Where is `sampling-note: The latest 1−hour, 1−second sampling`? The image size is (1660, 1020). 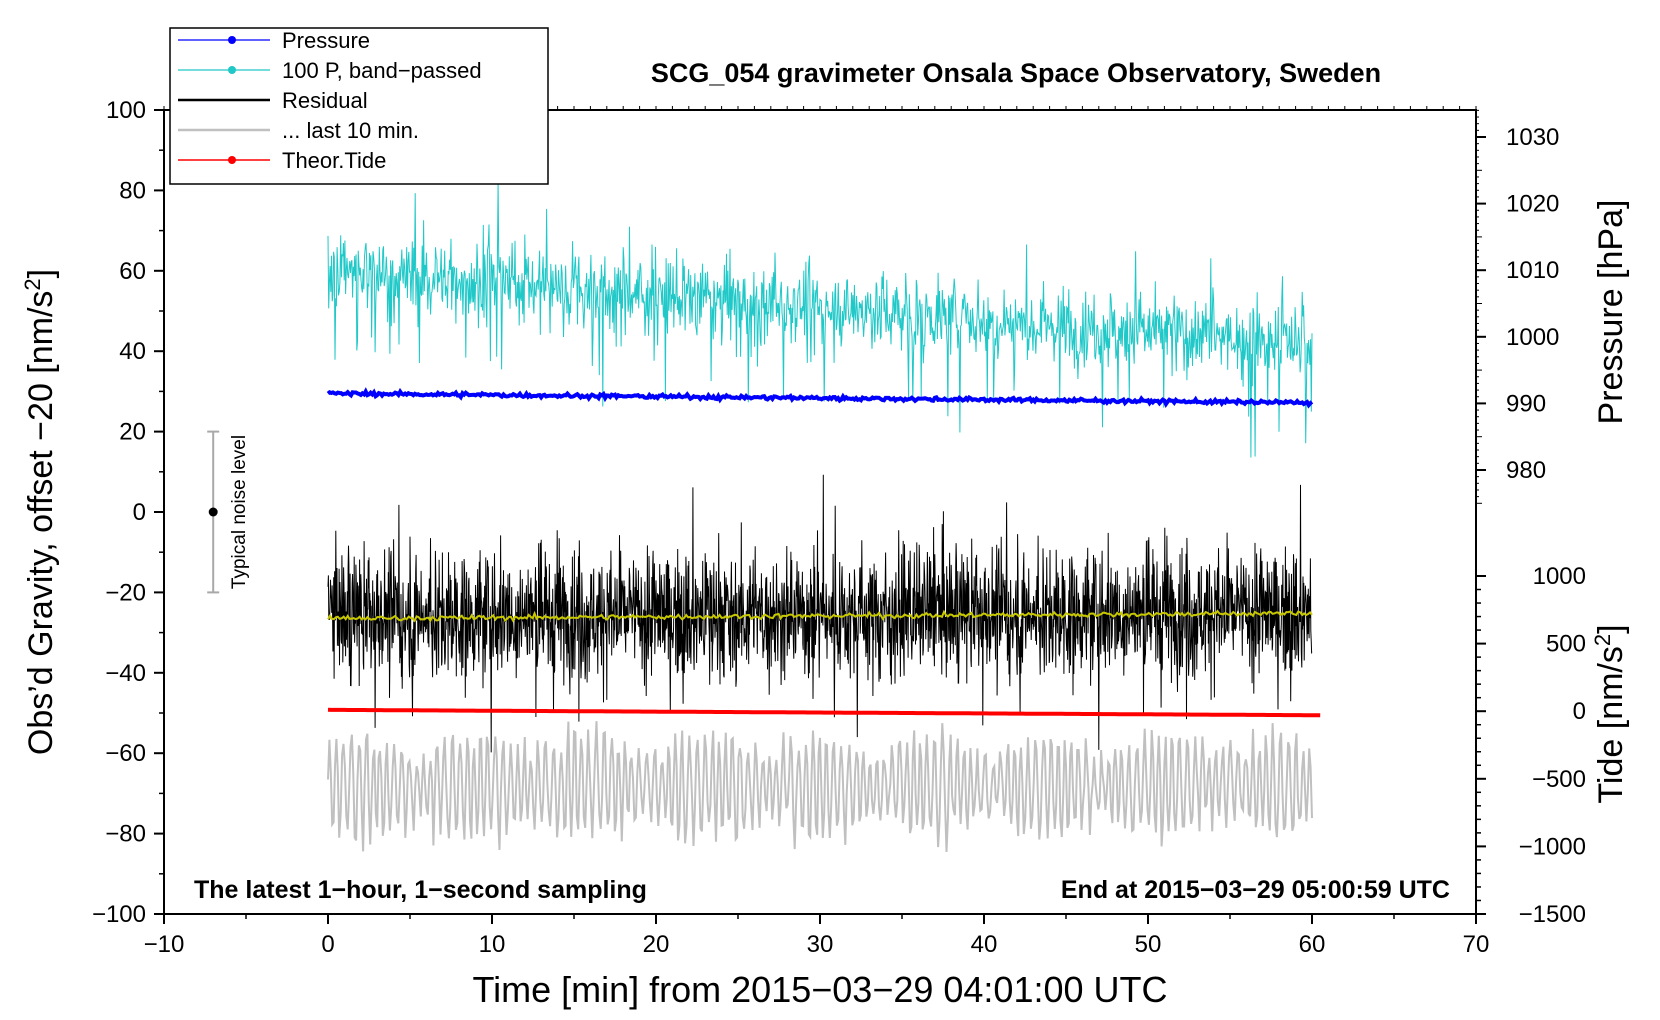
sampling-note: The latest 1−hour, 1−second sampling is located at coordinates (420, 890).